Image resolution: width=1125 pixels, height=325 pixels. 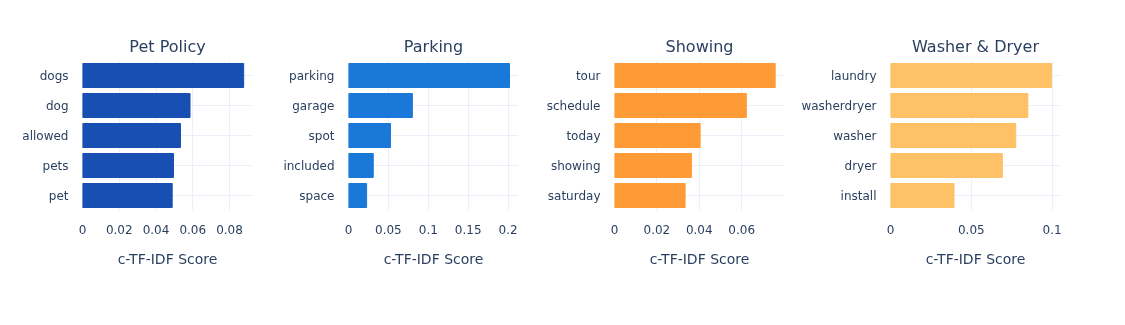 I want to click on y-tick-label: dog, so click(x=57, y=105).